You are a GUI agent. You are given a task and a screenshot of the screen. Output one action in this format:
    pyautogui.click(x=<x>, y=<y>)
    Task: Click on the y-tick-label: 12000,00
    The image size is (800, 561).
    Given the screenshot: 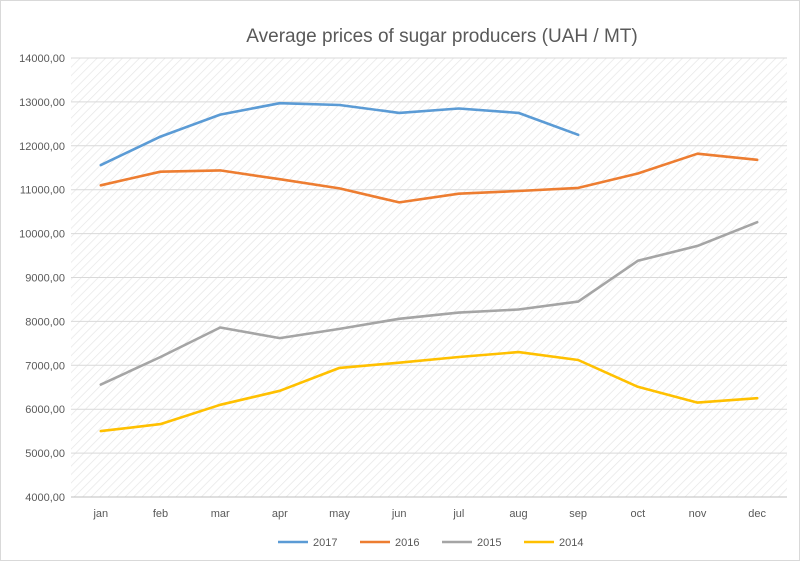 What is the action you would take?
    pyautogui.click(x=42, y=147)
    